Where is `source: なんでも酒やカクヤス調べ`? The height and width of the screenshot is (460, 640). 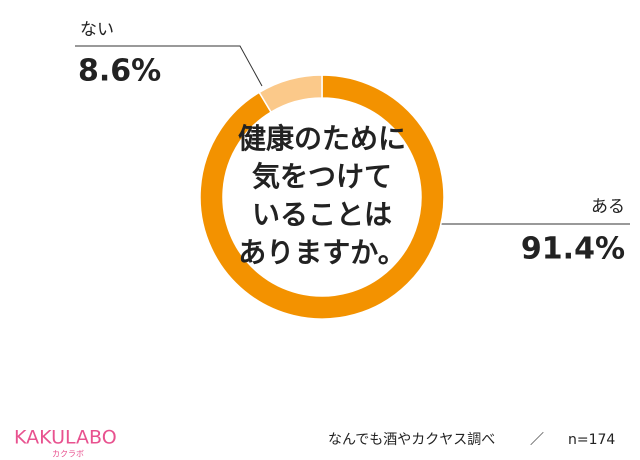
source: なんでも酒やカクヤス調べ is located at coordinates (411, 440).